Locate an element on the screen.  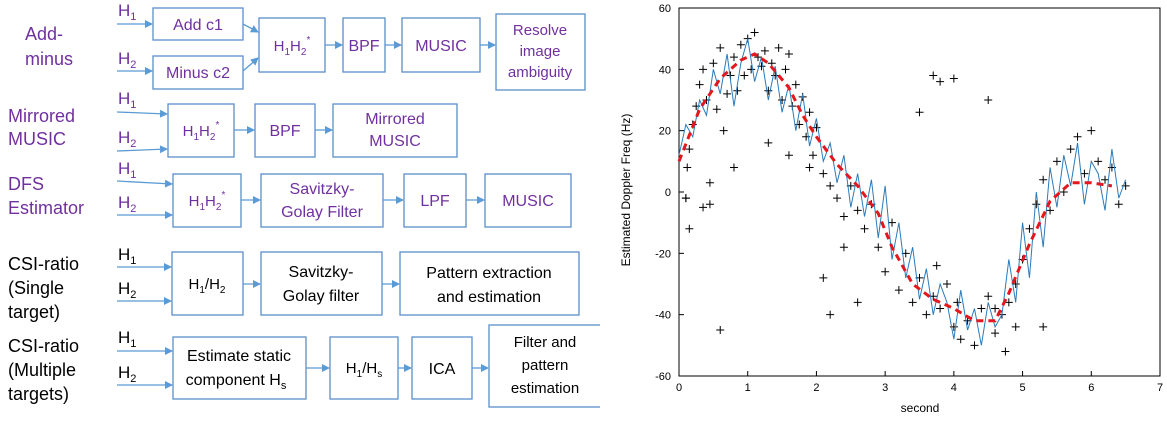
x-tick-label: 4 is located at coordinates (954, 388).